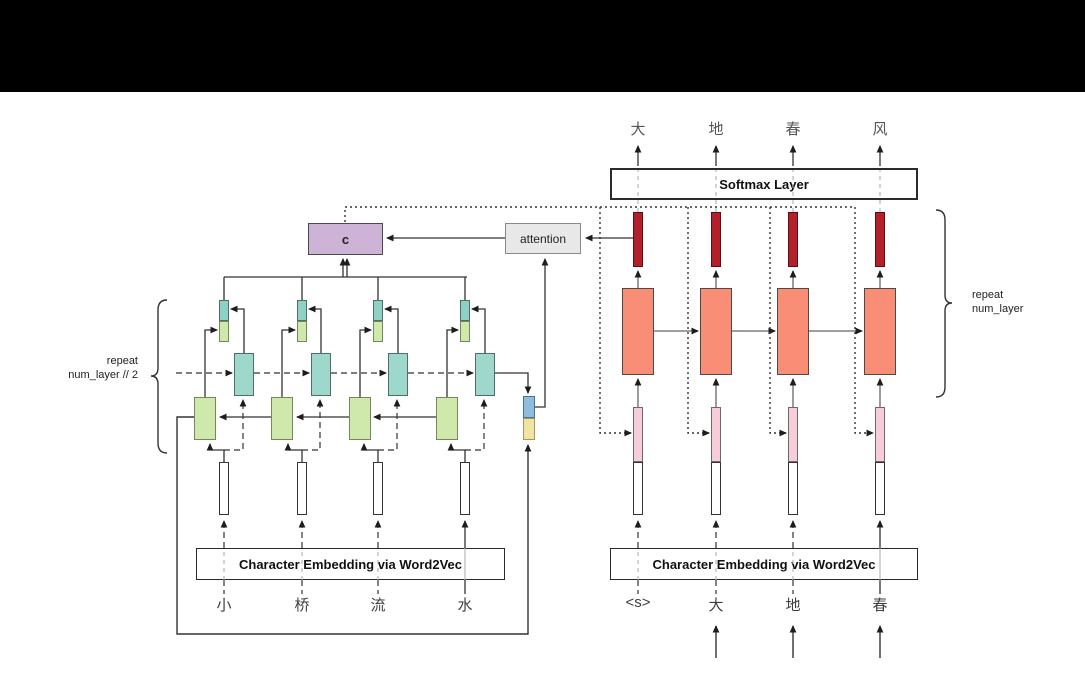 The height and width of the screenshot is (681, 1085). What do you see at coordinates (103, 375) in the screenshot?
I see `encoder-repeat-line2: num_layer // 2` at bounding box center [103, 375].